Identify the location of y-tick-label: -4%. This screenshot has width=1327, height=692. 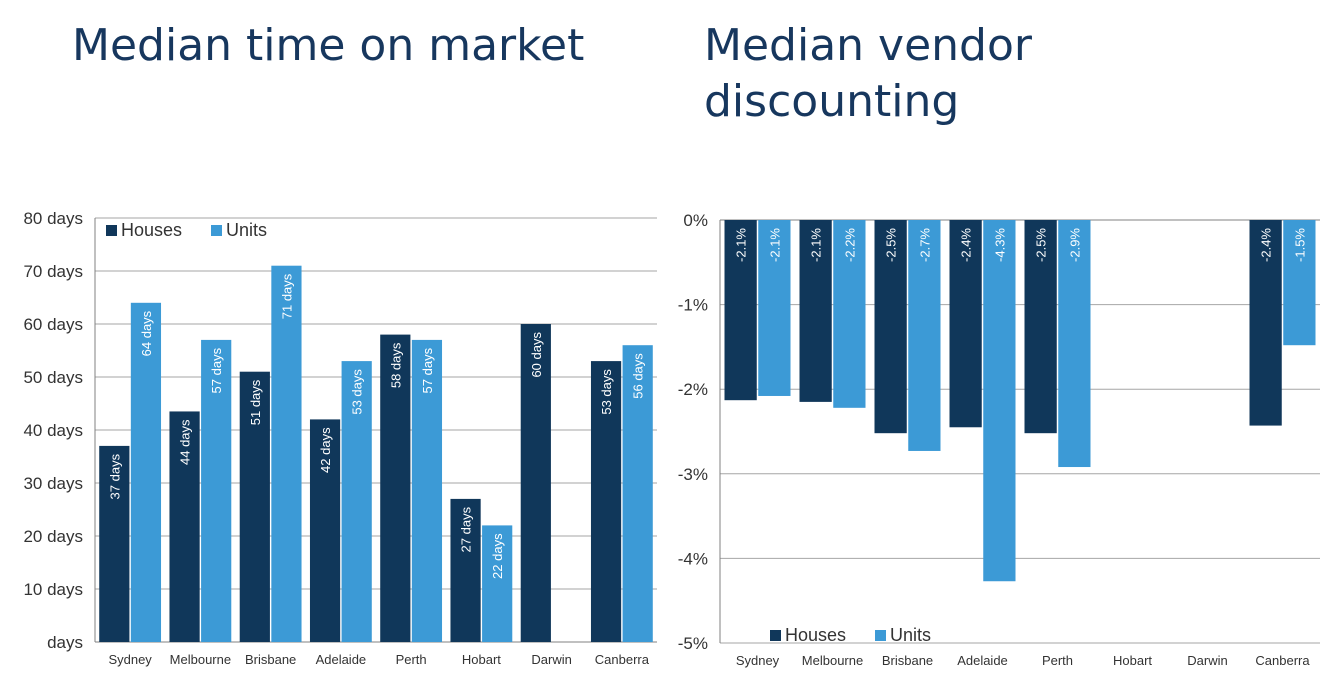
(693, 558).